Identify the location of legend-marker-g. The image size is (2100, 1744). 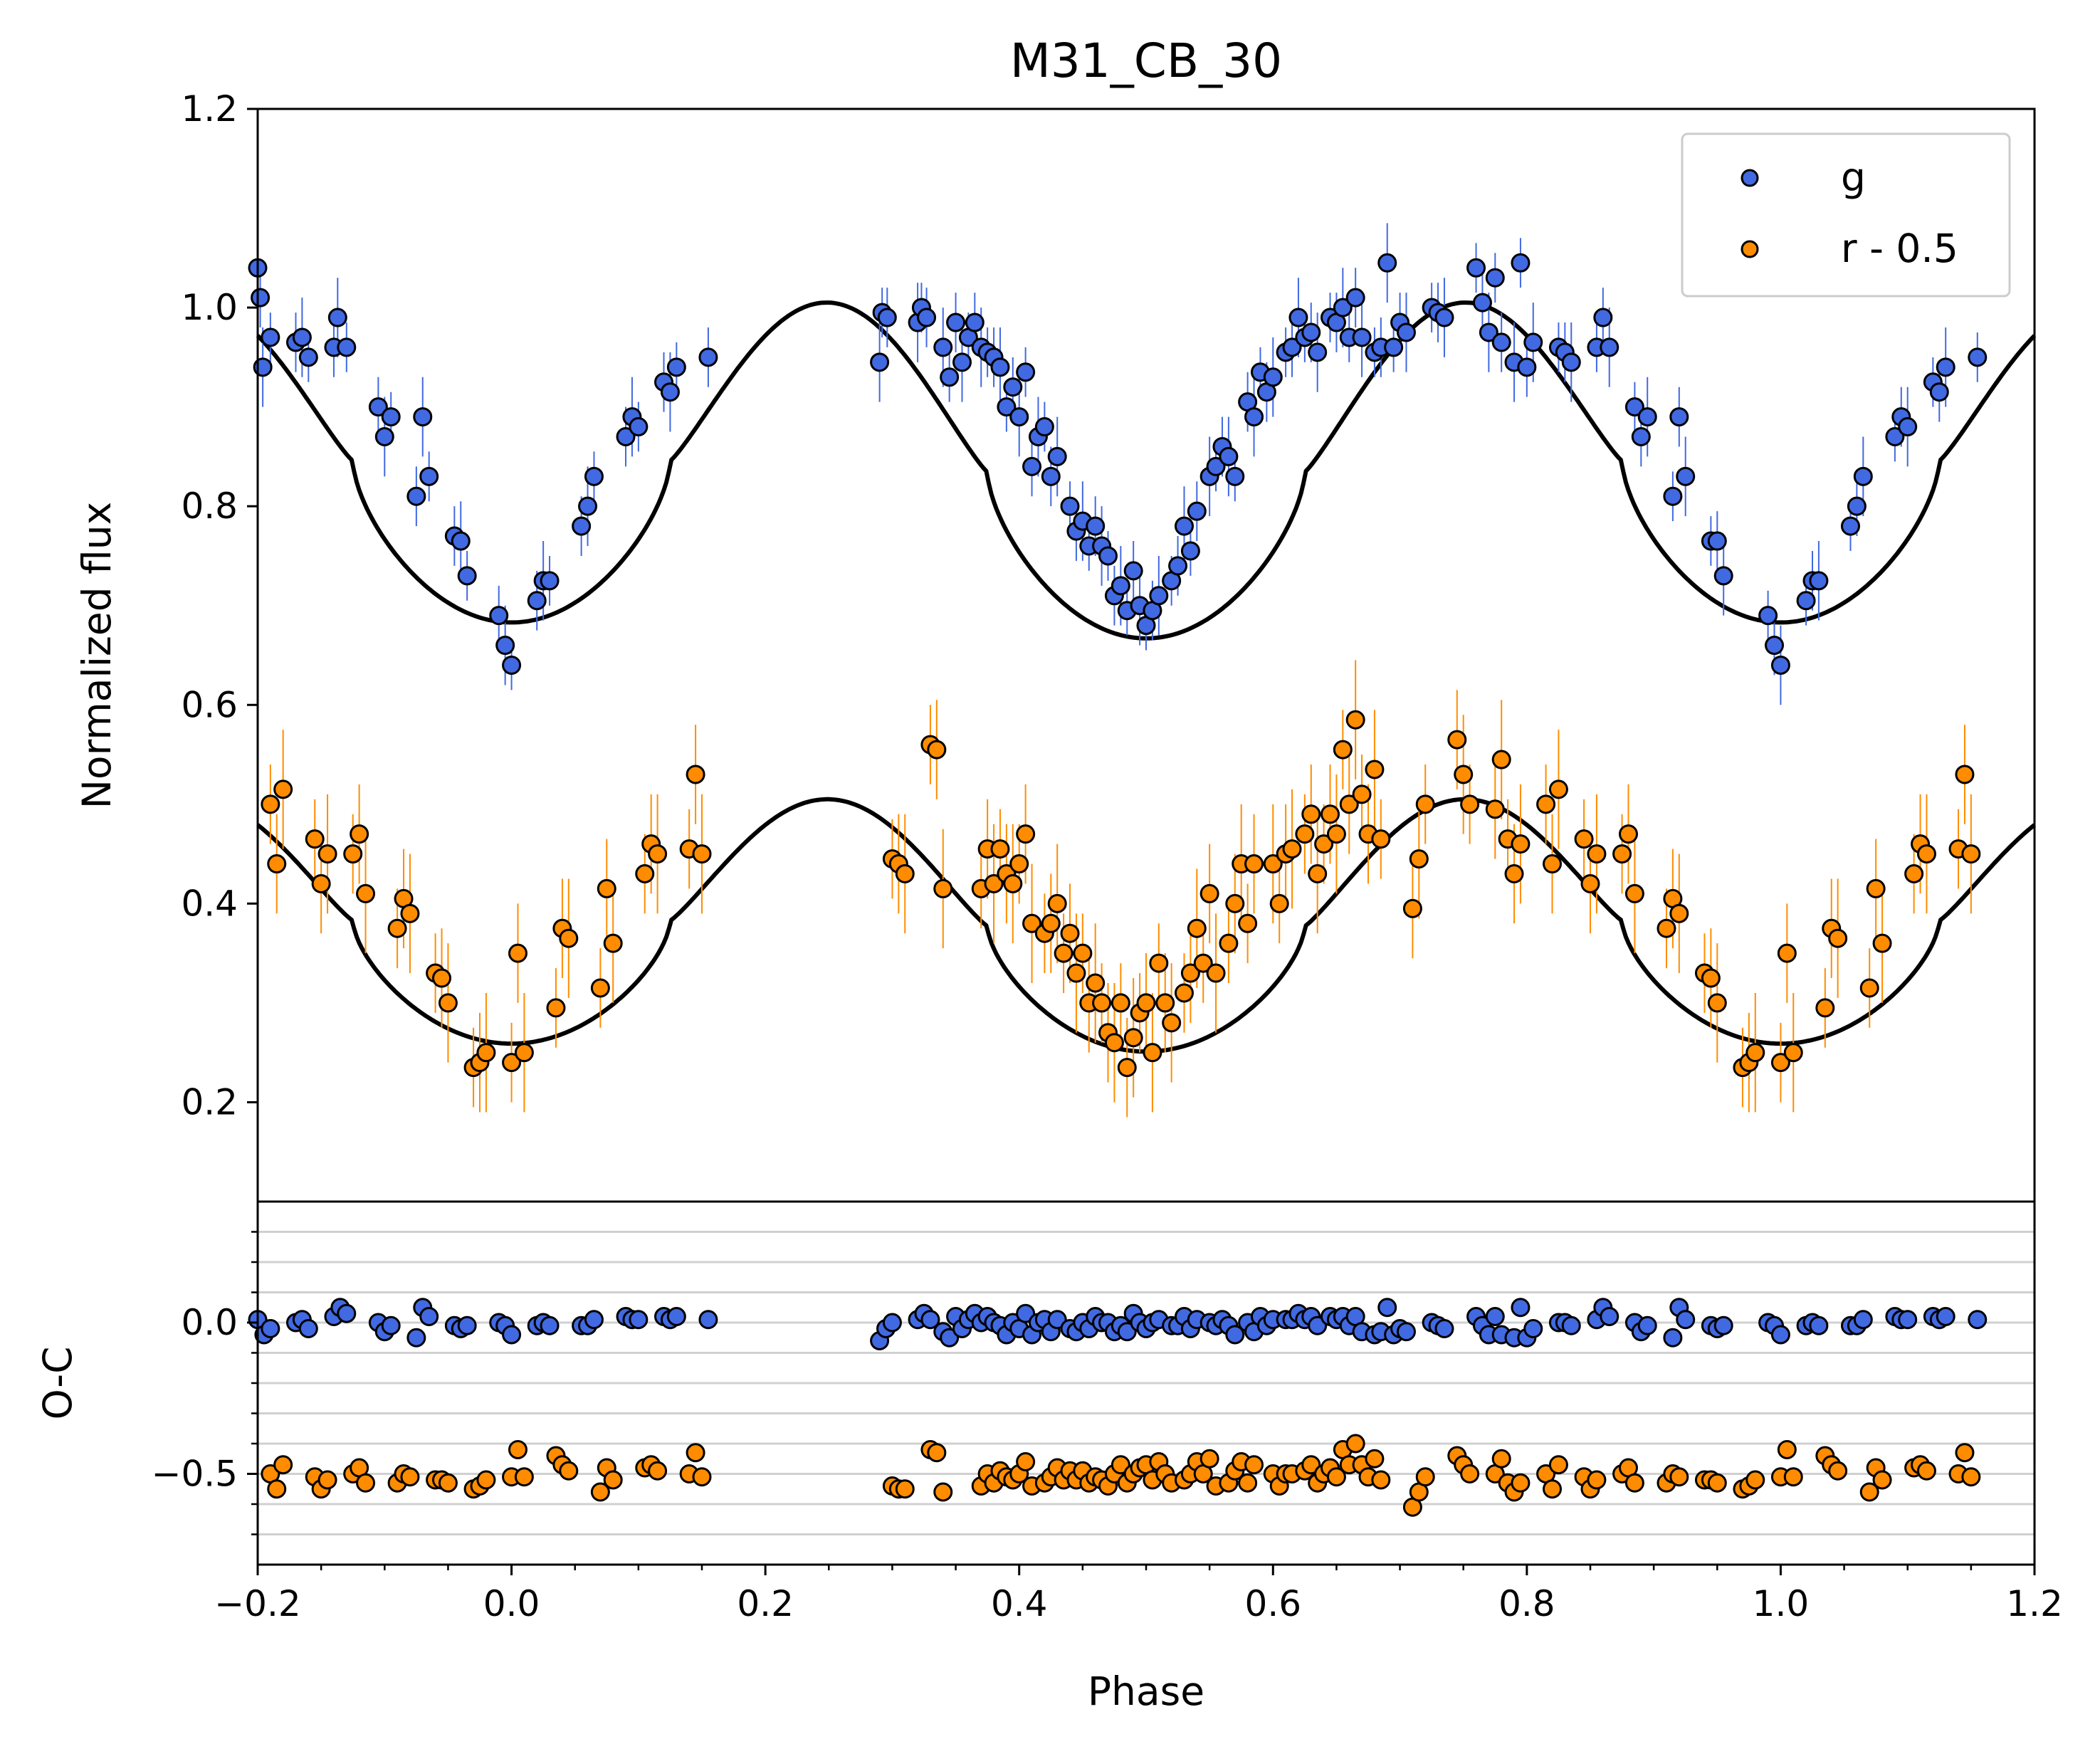
(1750, 178).